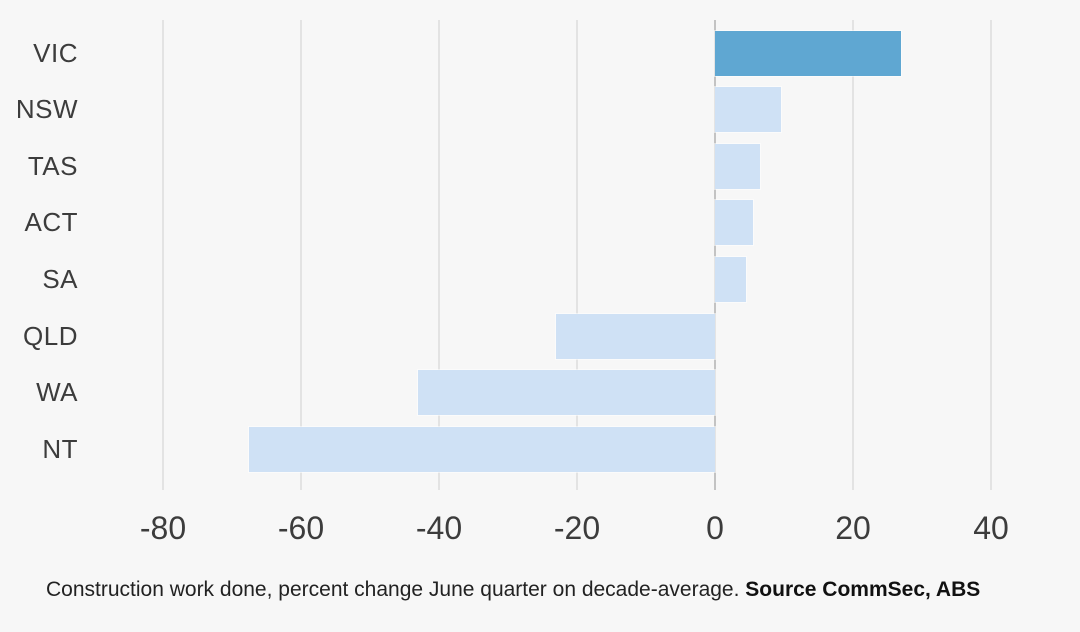 The image size is (1080, 632). Describe the element at coordinates (853, 528) in the screenshot. I see `x-tick-label-20: 20` at that location.